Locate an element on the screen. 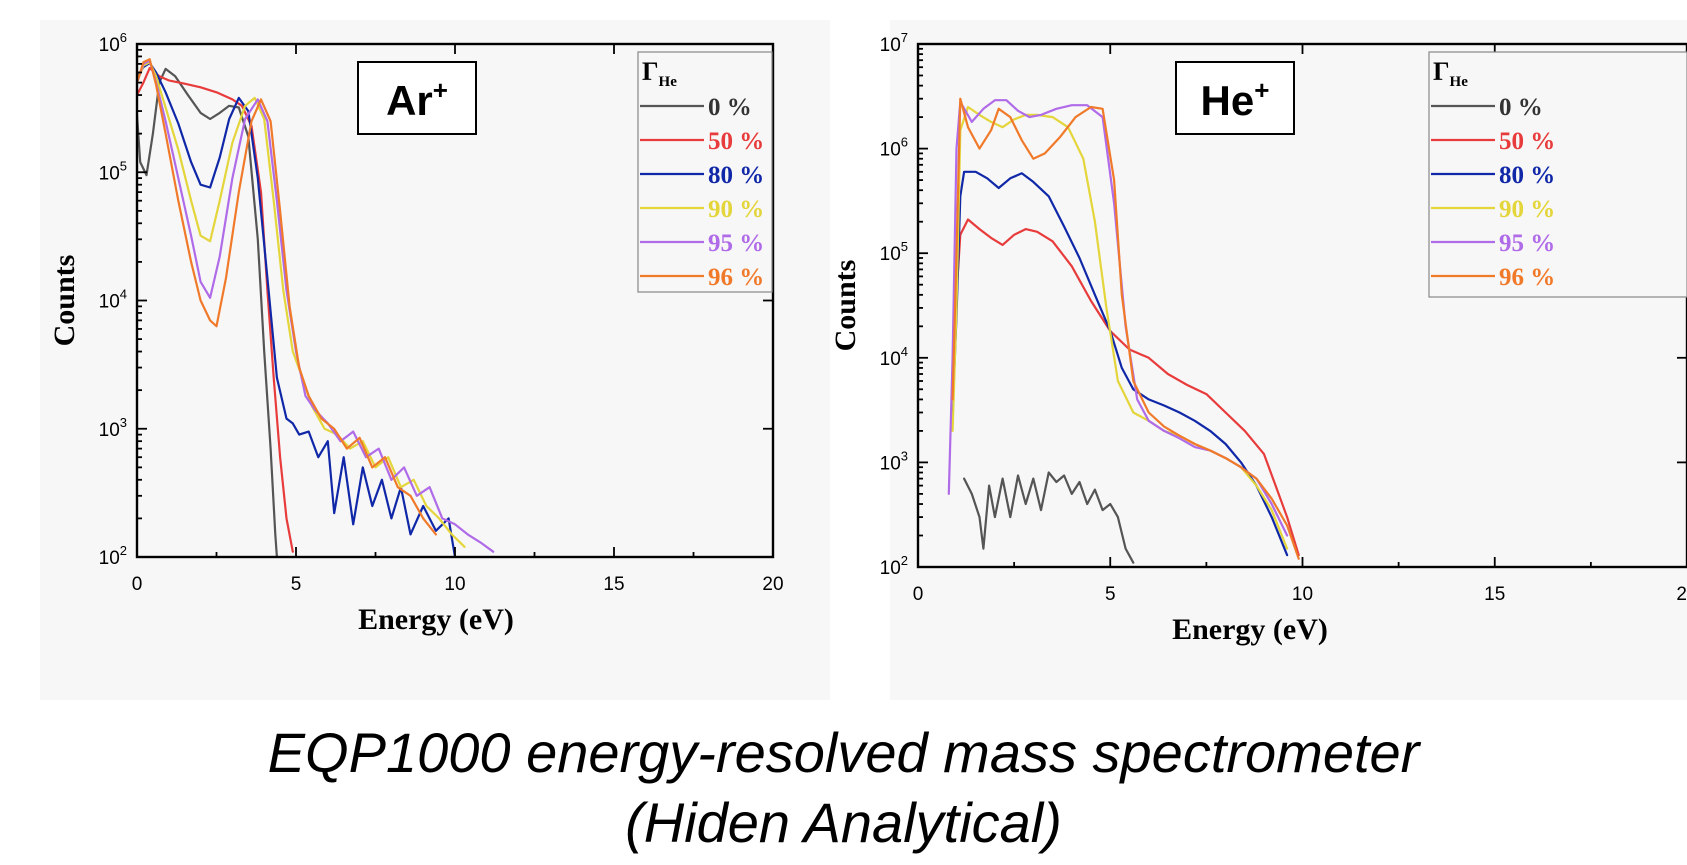 The width and height of the screenshot is (1687, 865). he-legend-label: 96 % is located at coordinates (1527, 277).